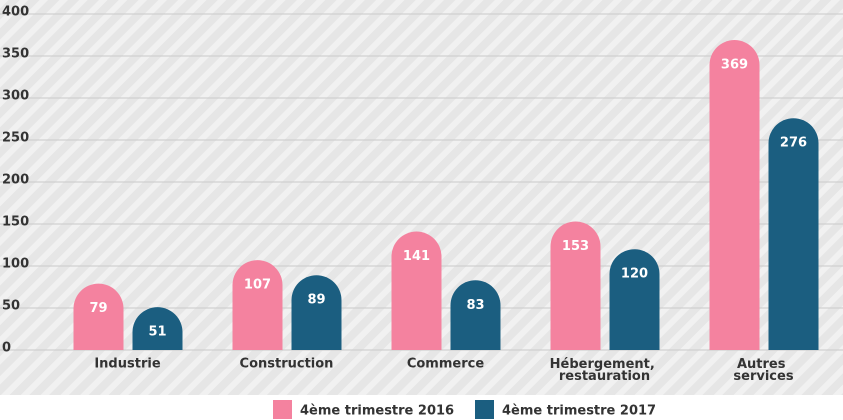 The image size is (843, 420). I want to click on value-label: 369, so click(734, 65).